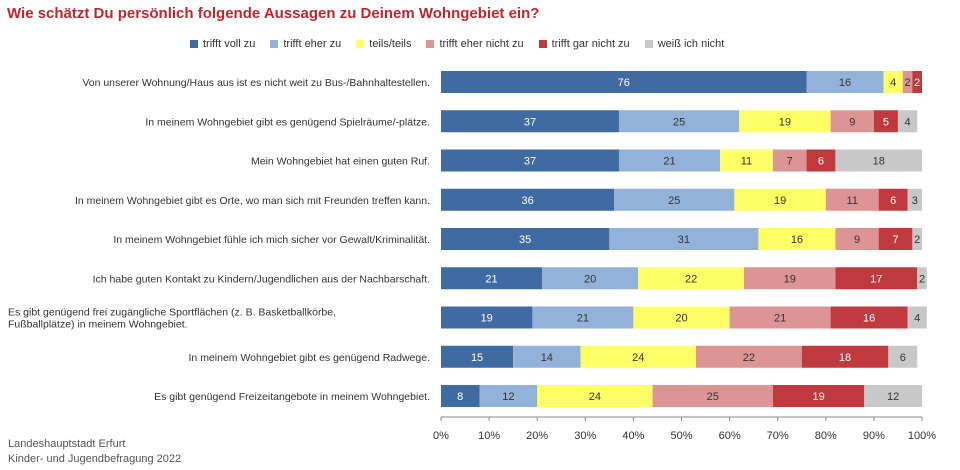 The height and width of the screenshot is (470, 960). I want to click on legend-item: trifft voll zu, so click(222, 44).